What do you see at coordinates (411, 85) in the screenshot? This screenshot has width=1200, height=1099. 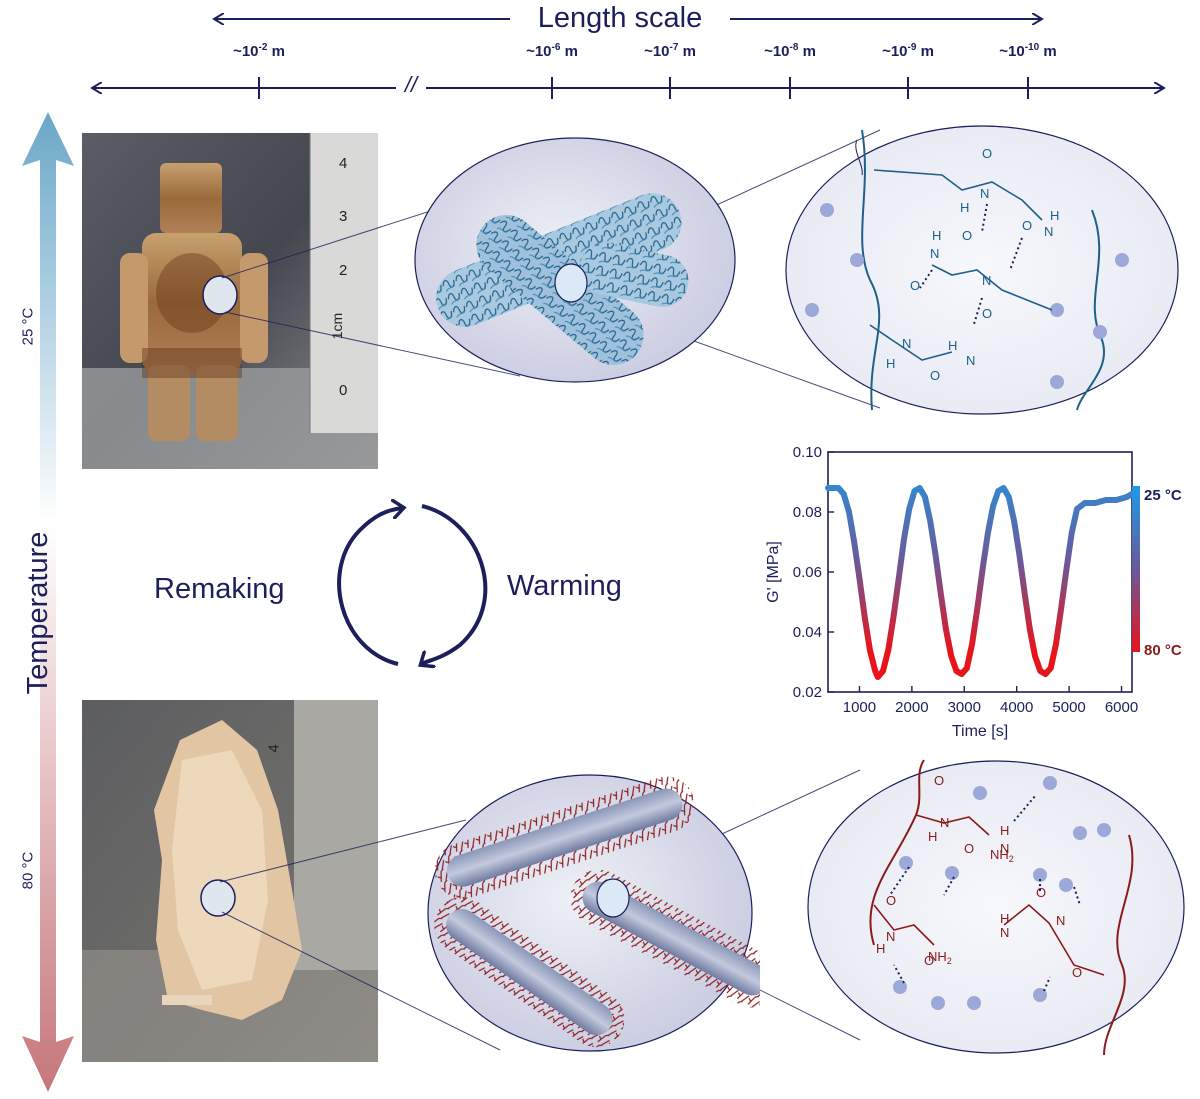 I see `axis-break-mark: //` at bounding box center [411, 85].